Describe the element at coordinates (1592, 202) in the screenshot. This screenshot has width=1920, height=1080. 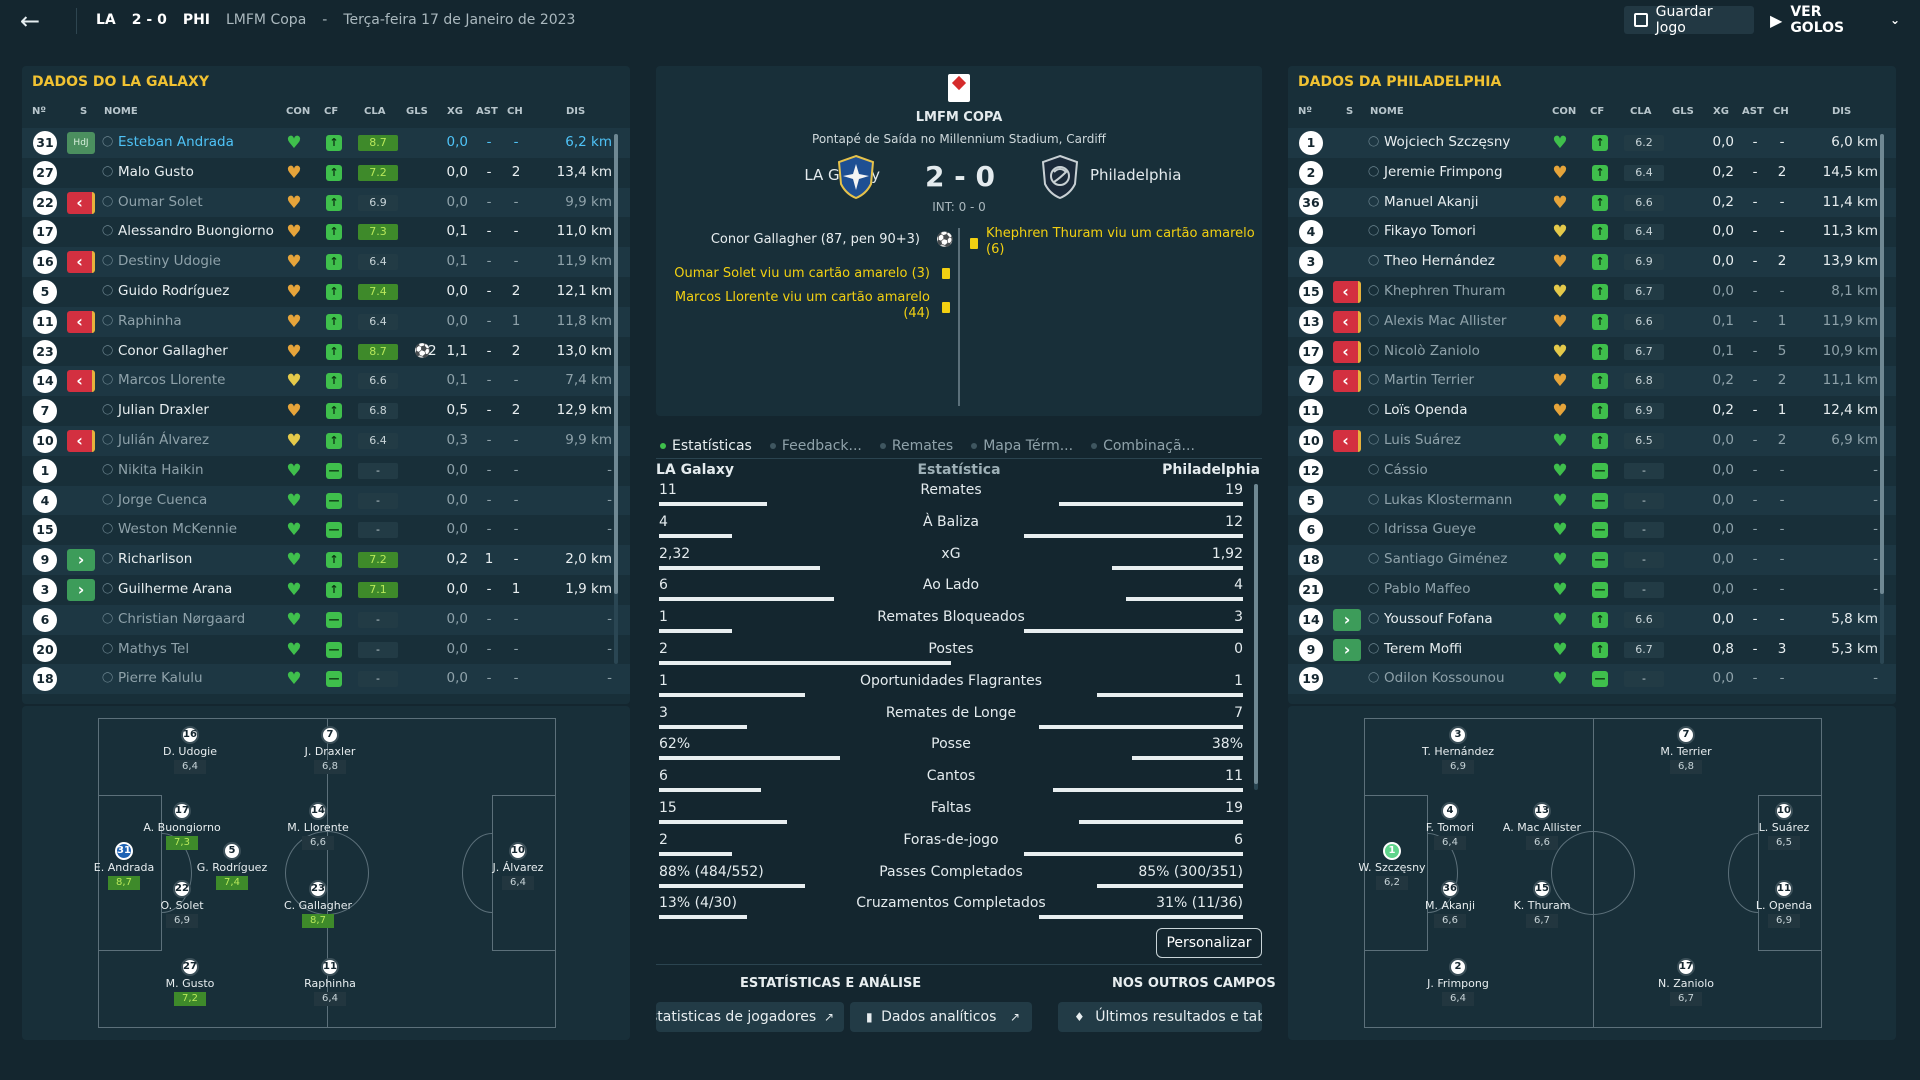
I see `table-row: 36 ◯ Manuel Akanji ♥ ↑ 6.6 0,2 - - 11,4 km` at that location.